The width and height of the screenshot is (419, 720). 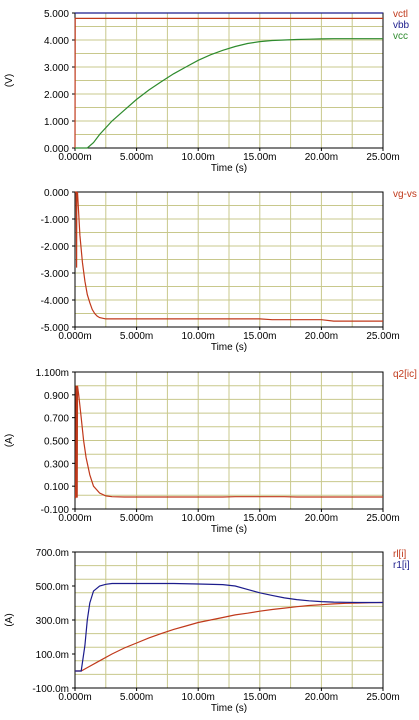 I want to click on series-line-rl[i], so click(x=229, y=636).